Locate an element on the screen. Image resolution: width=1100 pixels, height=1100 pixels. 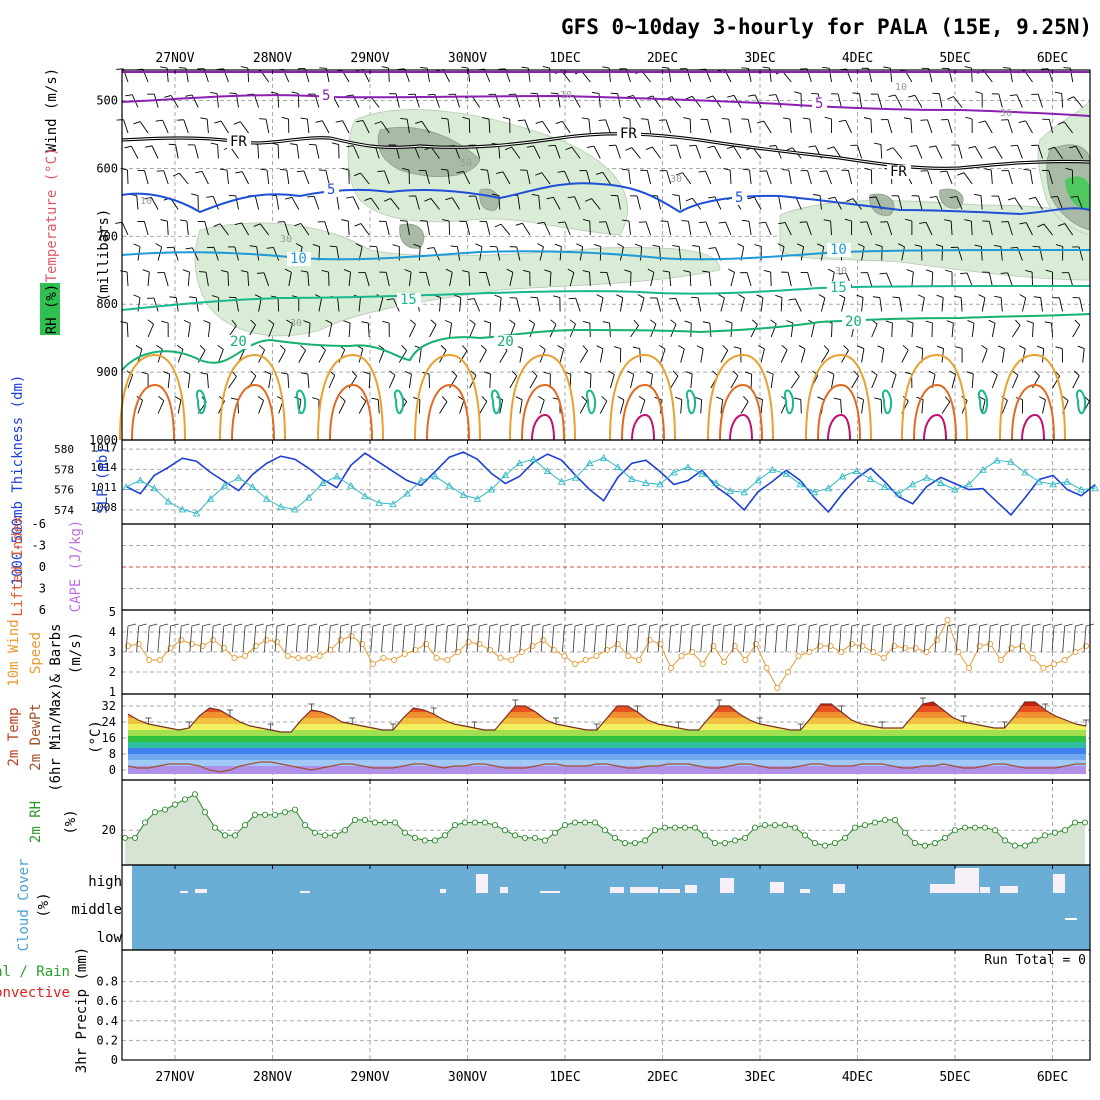
wind10-ylabel-c: & Barbs is located at coordinates (56, 652).